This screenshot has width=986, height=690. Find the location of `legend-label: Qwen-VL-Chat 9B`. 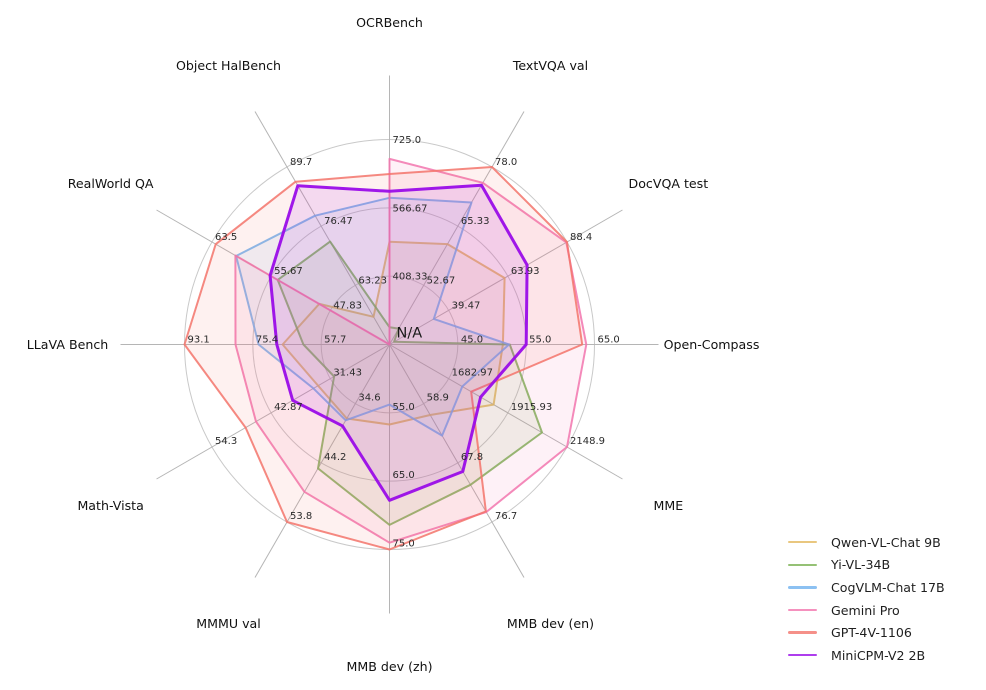

legend-label: Qwen-VL-Chat 9B is located at coordinates (886, 542).